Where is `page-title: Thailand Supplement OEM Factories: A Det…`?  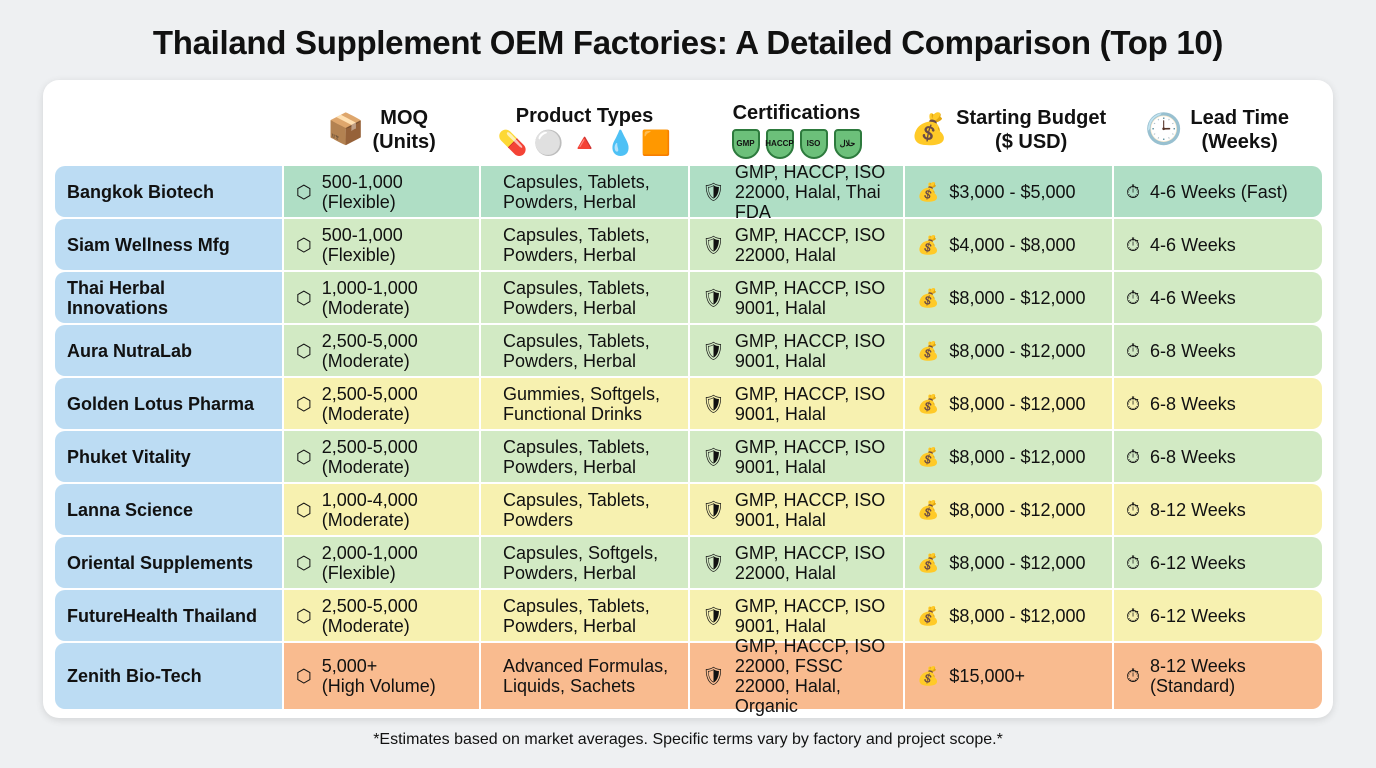 page-title: Thailand Supplement OEM Factories: A Det… is located at coordinates (688, 42).